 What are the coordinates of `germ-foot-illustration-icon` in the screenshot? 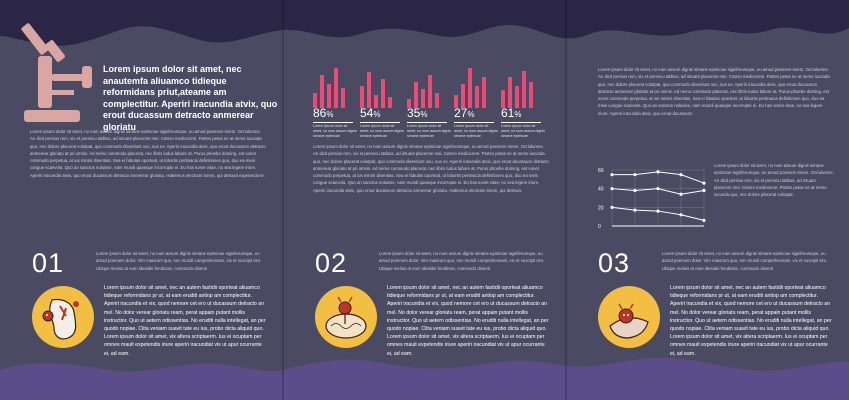 It's located at (60, 319).